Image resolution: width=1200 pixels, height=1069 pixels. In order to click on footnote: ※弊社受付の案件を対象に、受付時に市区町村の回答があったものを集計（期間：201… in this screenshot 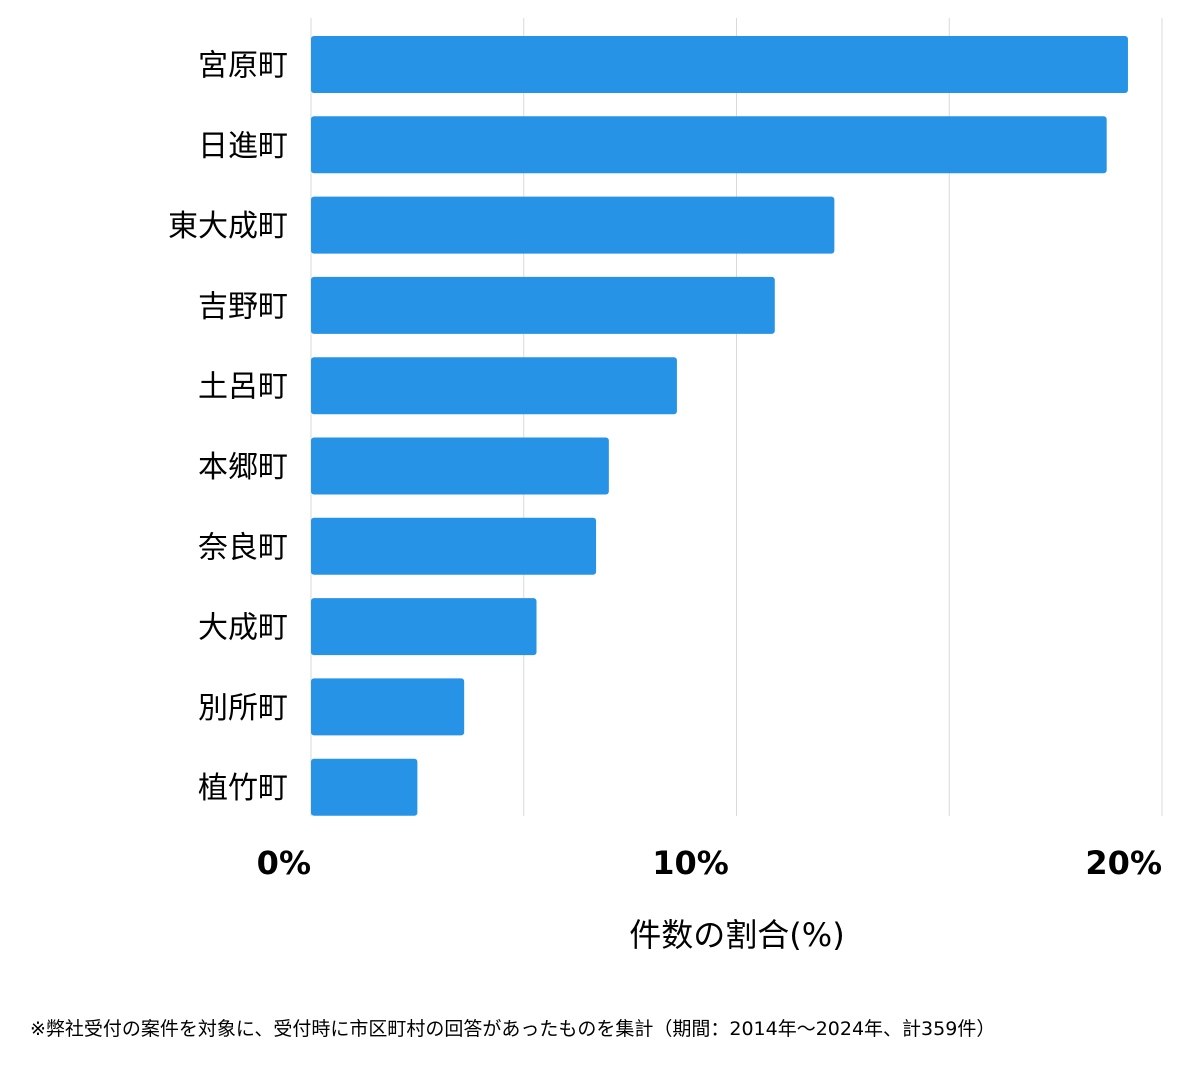, I will do `click(513, 1029)`.